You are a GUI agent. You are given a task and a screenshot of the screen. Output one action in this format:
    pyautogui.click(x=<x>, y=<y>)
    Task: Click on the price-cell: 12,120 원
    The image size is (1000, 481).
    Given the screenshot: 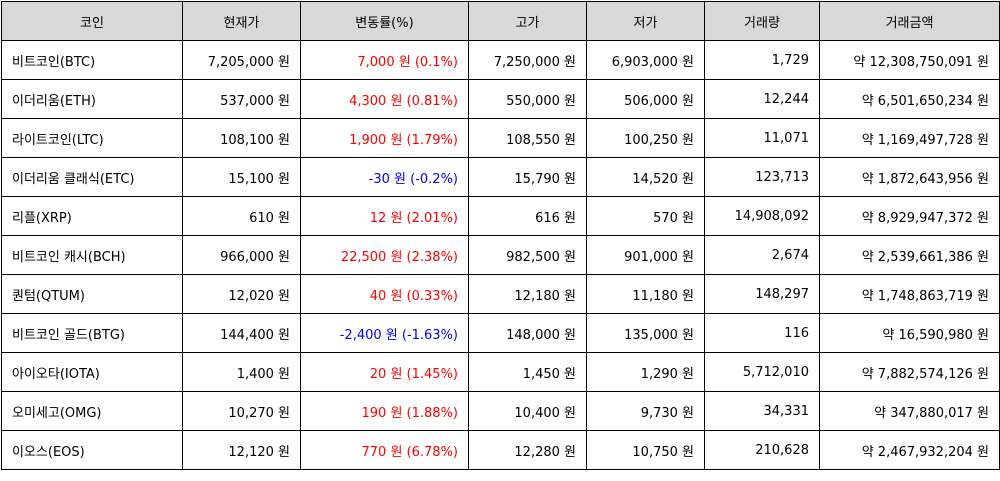 What is the action you would take?
    pyautogui.click(x=241, y=450)
    